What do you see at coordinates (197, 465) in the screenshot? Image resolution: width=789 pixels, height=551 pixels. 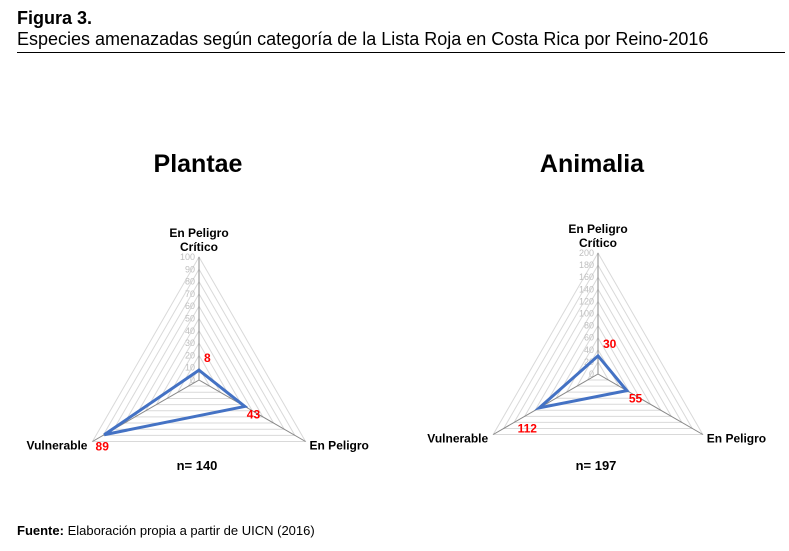 I see `sample-size-note: n= 140` at bounding box center [197, 465].